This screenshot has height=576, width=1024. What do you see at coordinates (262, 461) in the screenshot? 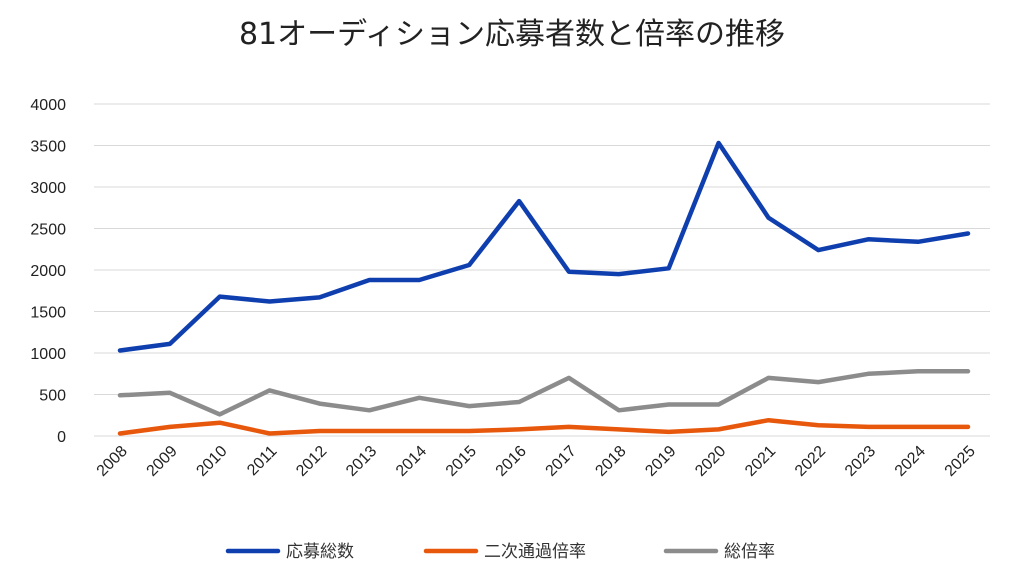
I see `x-tick-label: 2011` at bounding box center [262, 461].